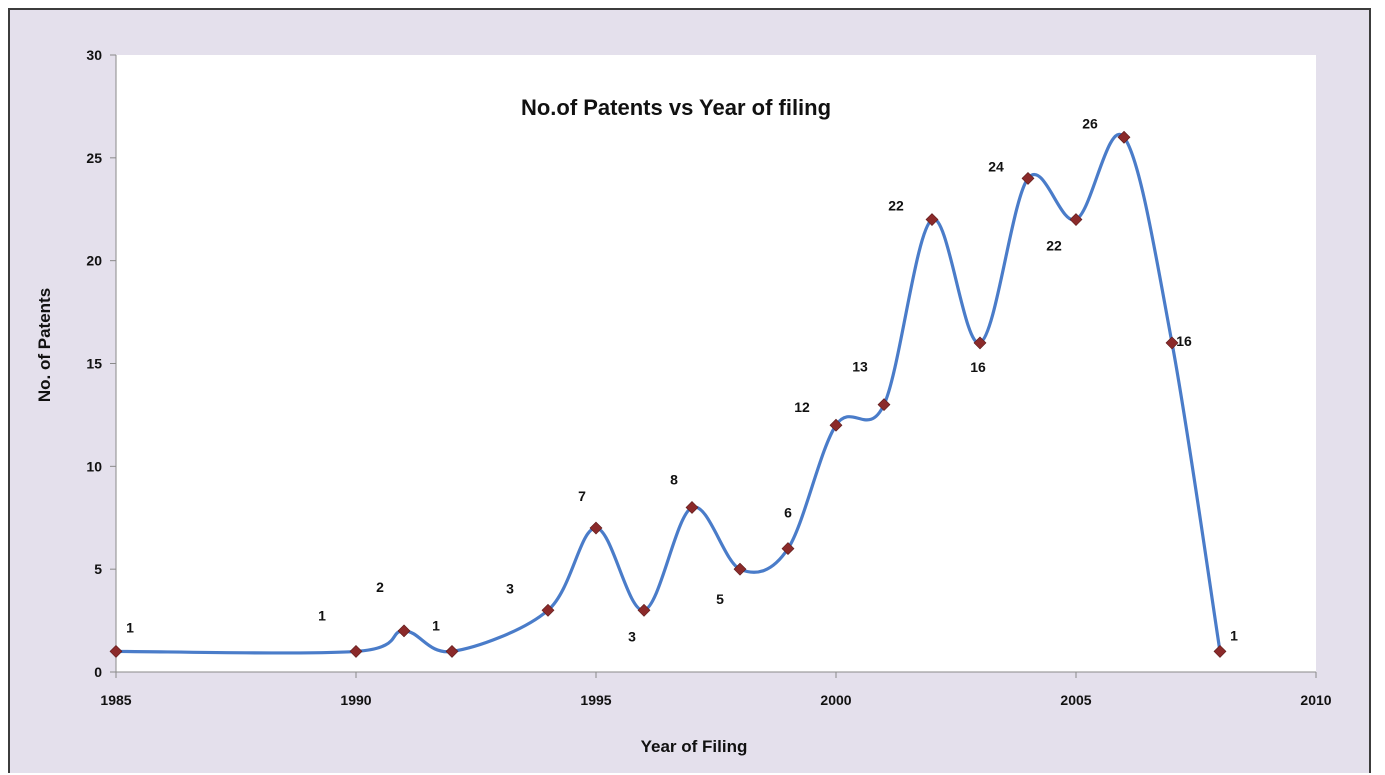 This screenshot has width=1385, height=775. Describe the element at coordinates (94, 261) in the screenshot. I see `y-tick-label: 20` at that location.